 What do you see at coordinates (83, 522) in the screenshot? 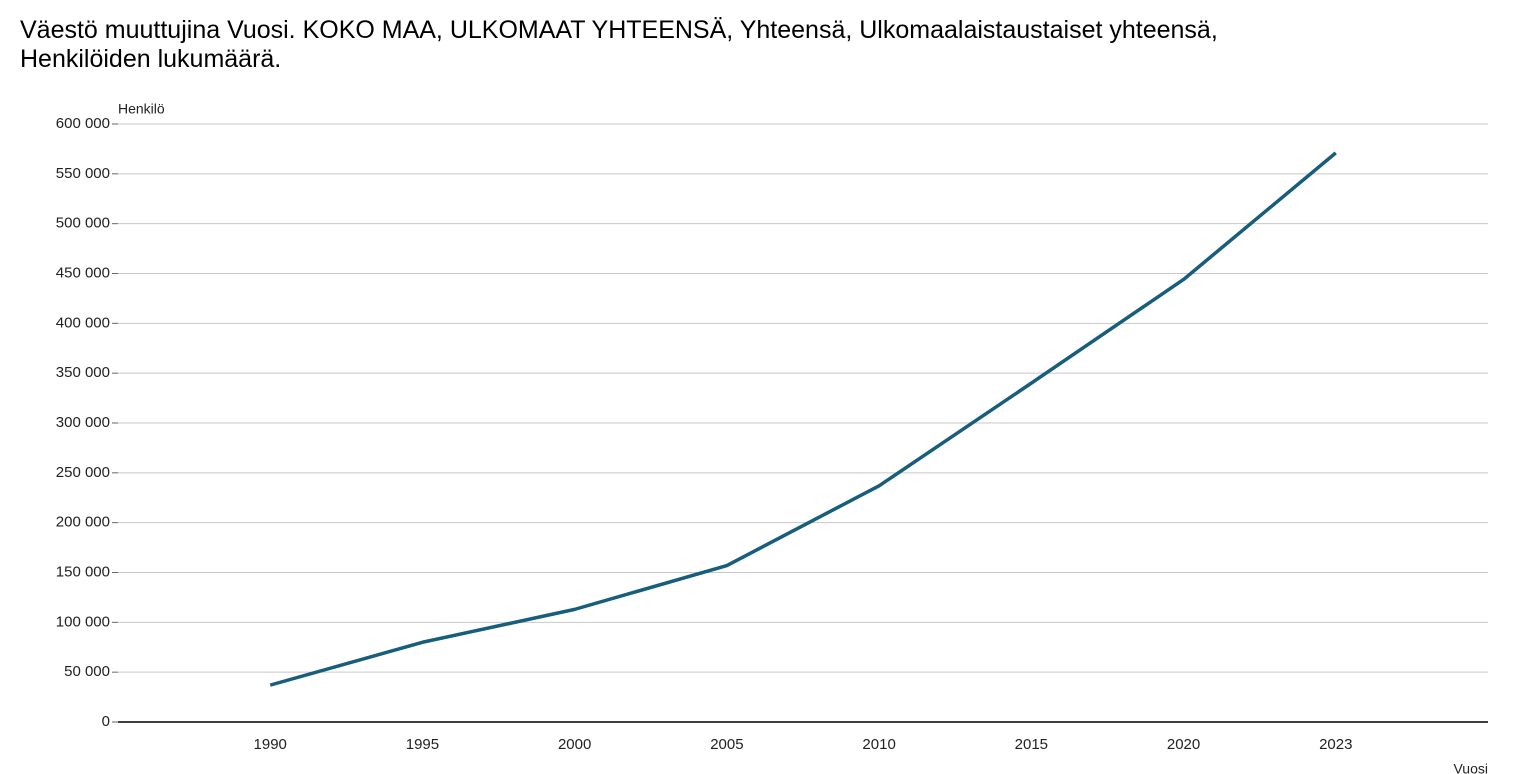
I see `y-tick-label: 200 000` at bounding box center [83, 522].